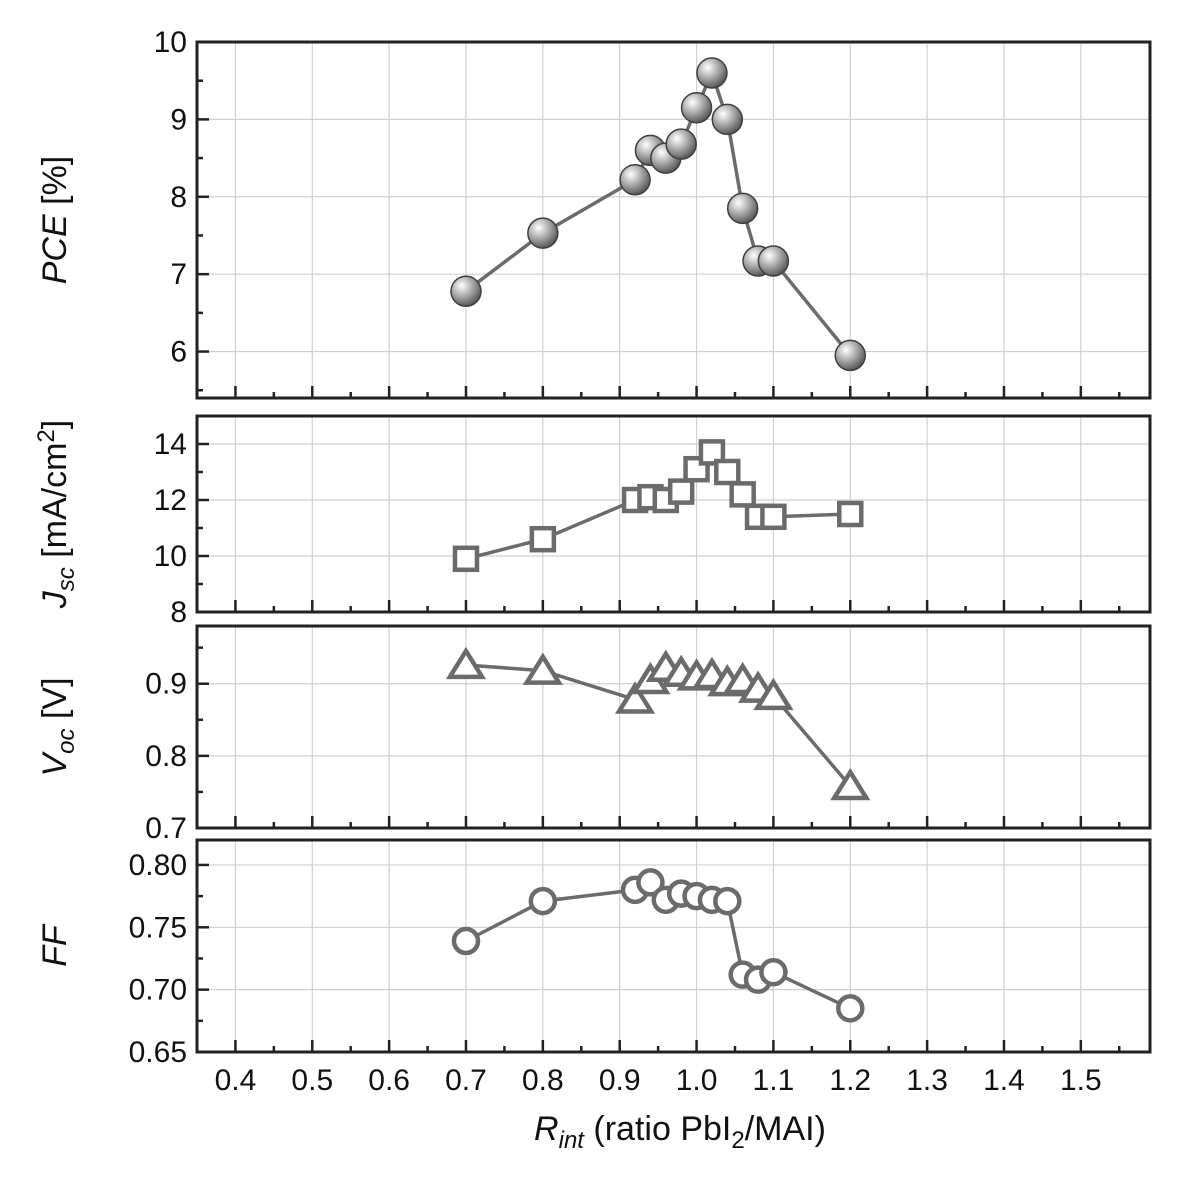 Image resolution: width=1200 pixels, height=1182 pixels. Describe the element at coordinates (658, 212) in the screenshot. I see `pce-series-line` at that location.